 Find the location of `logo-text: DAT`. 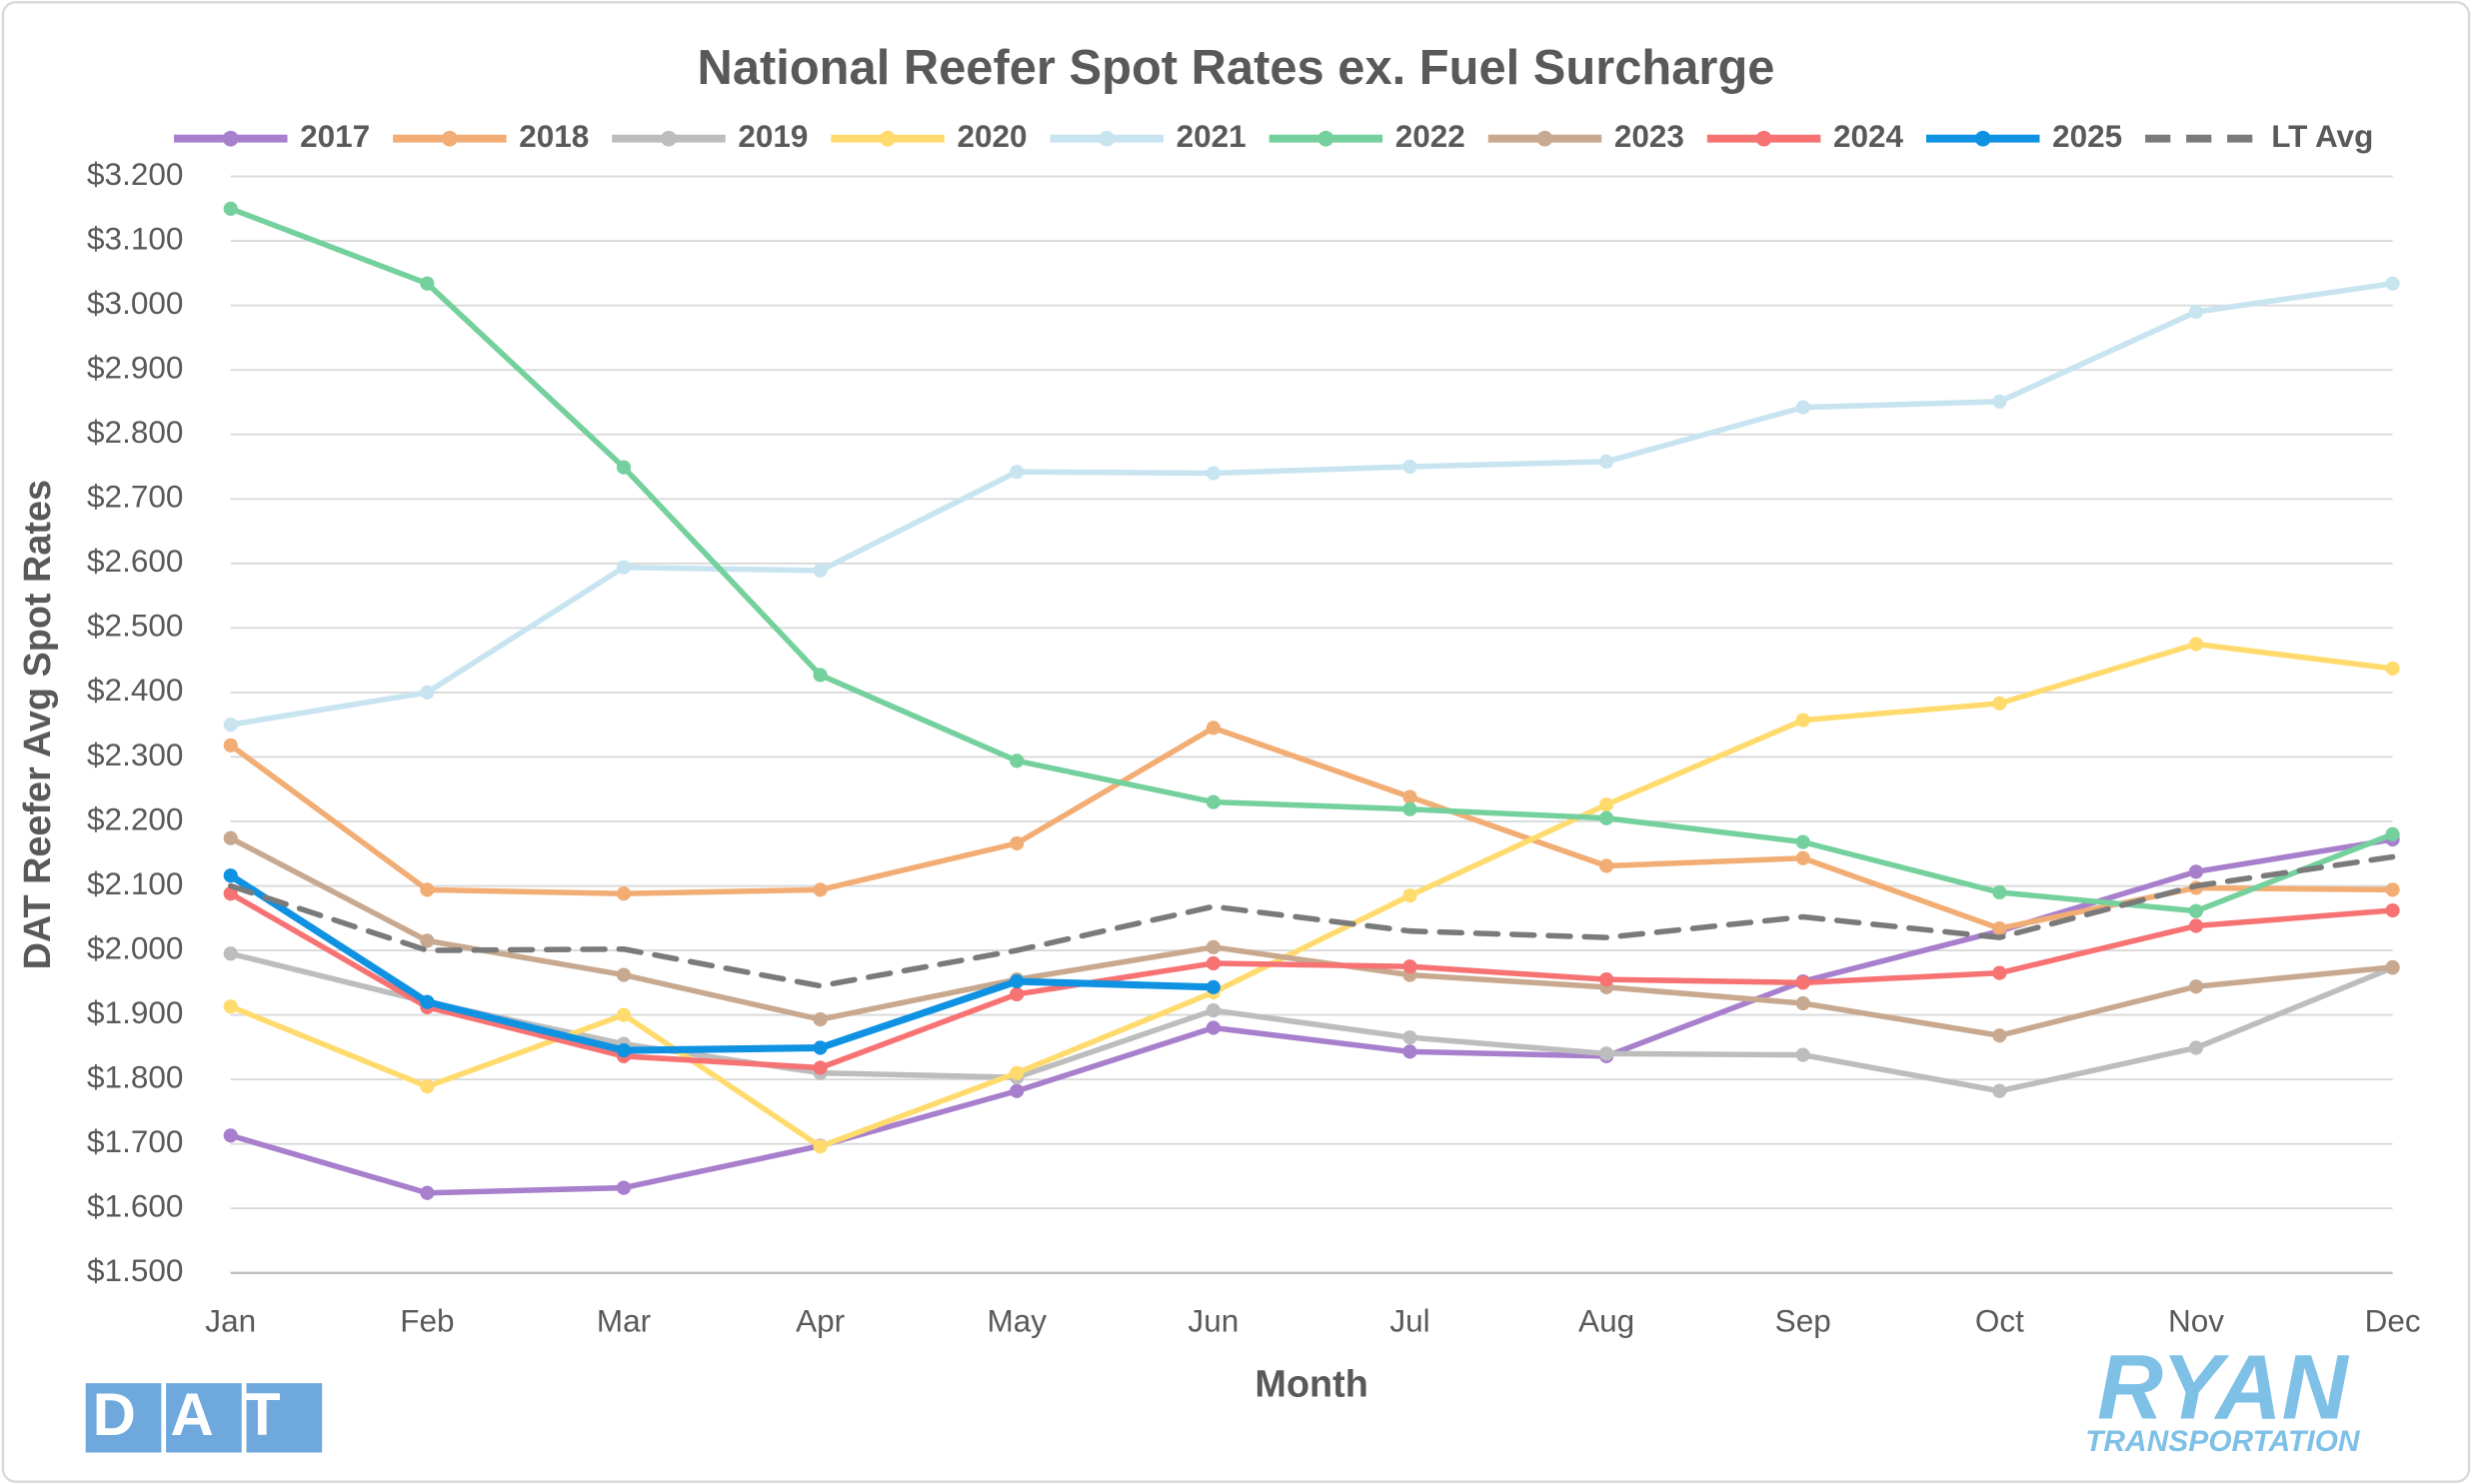

logo-text: DAT is located at coordinates (204, 1414).